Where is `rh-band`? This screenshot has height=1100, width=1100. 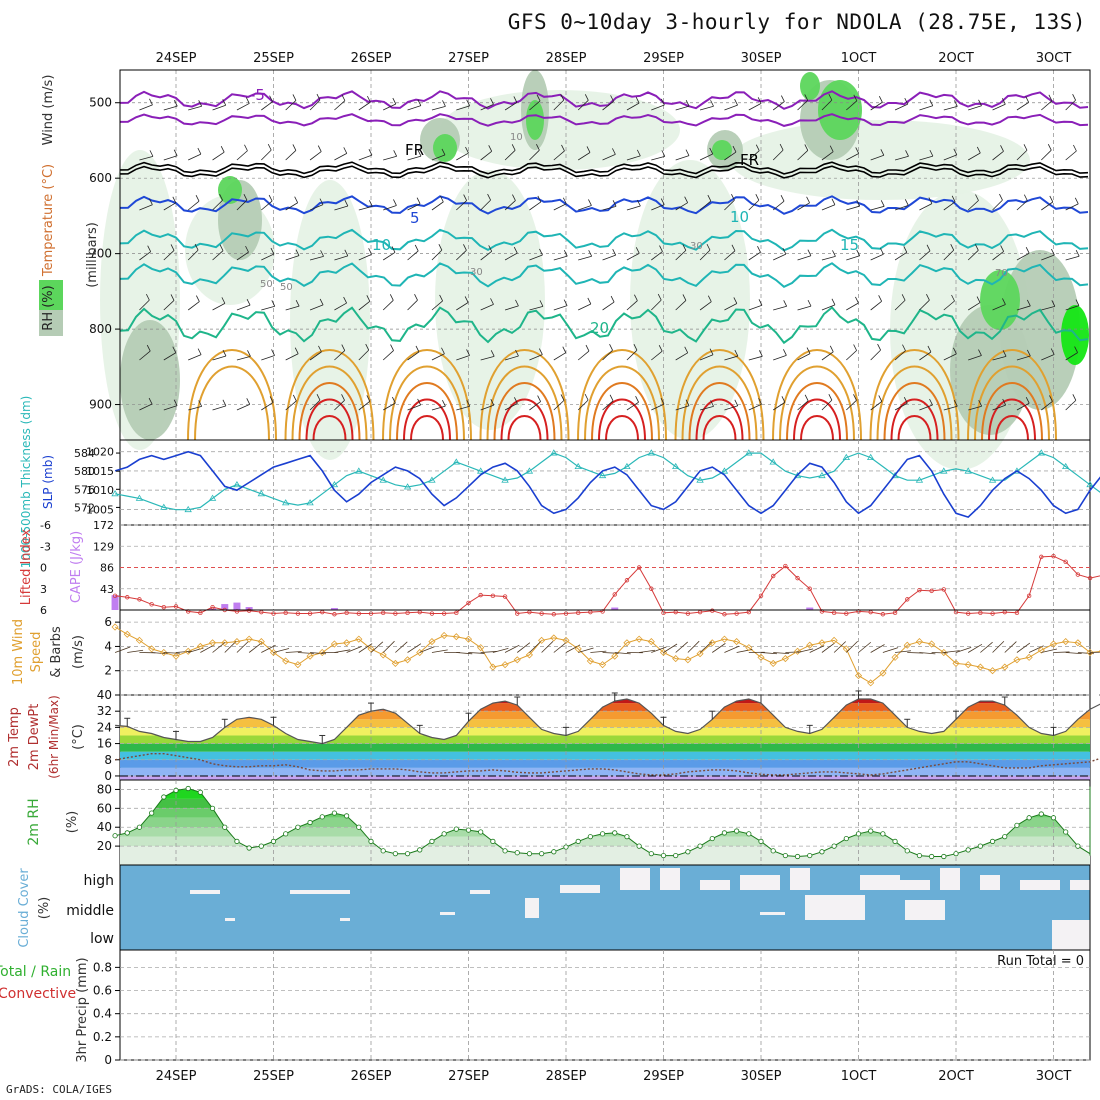 rh-band is located at coordinates (605, 832).